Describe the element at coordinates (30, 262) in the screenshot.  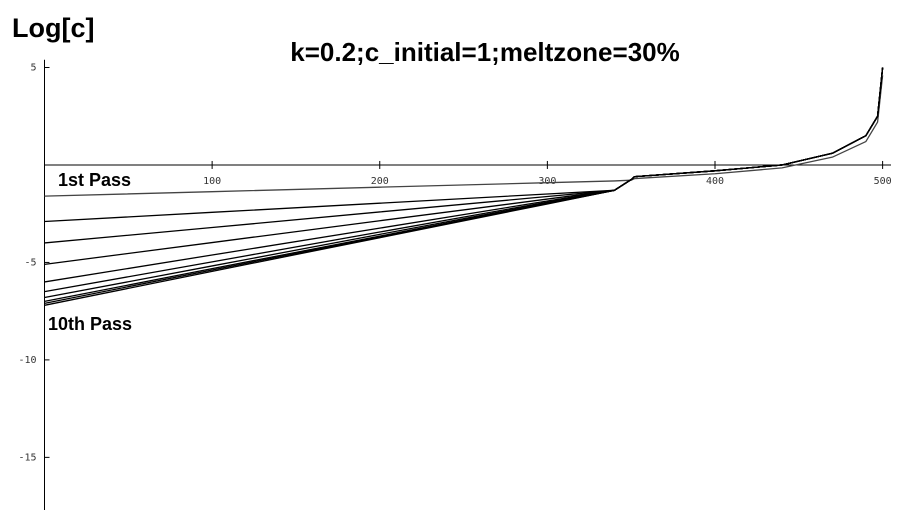
I see `y-tick-label: -5` at that location.